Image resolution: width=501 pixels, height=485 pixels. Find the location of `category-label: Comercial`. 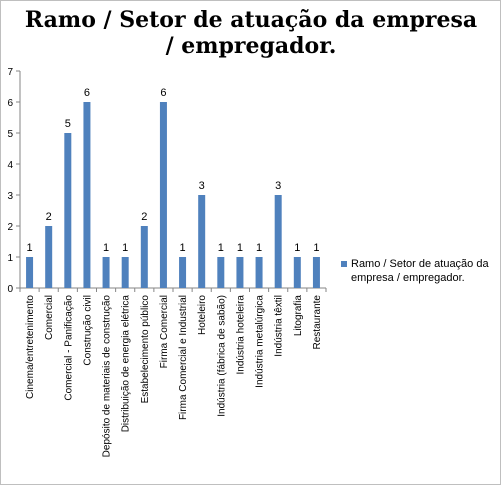

category-label: Comercial is located at coordinates (49, 317).